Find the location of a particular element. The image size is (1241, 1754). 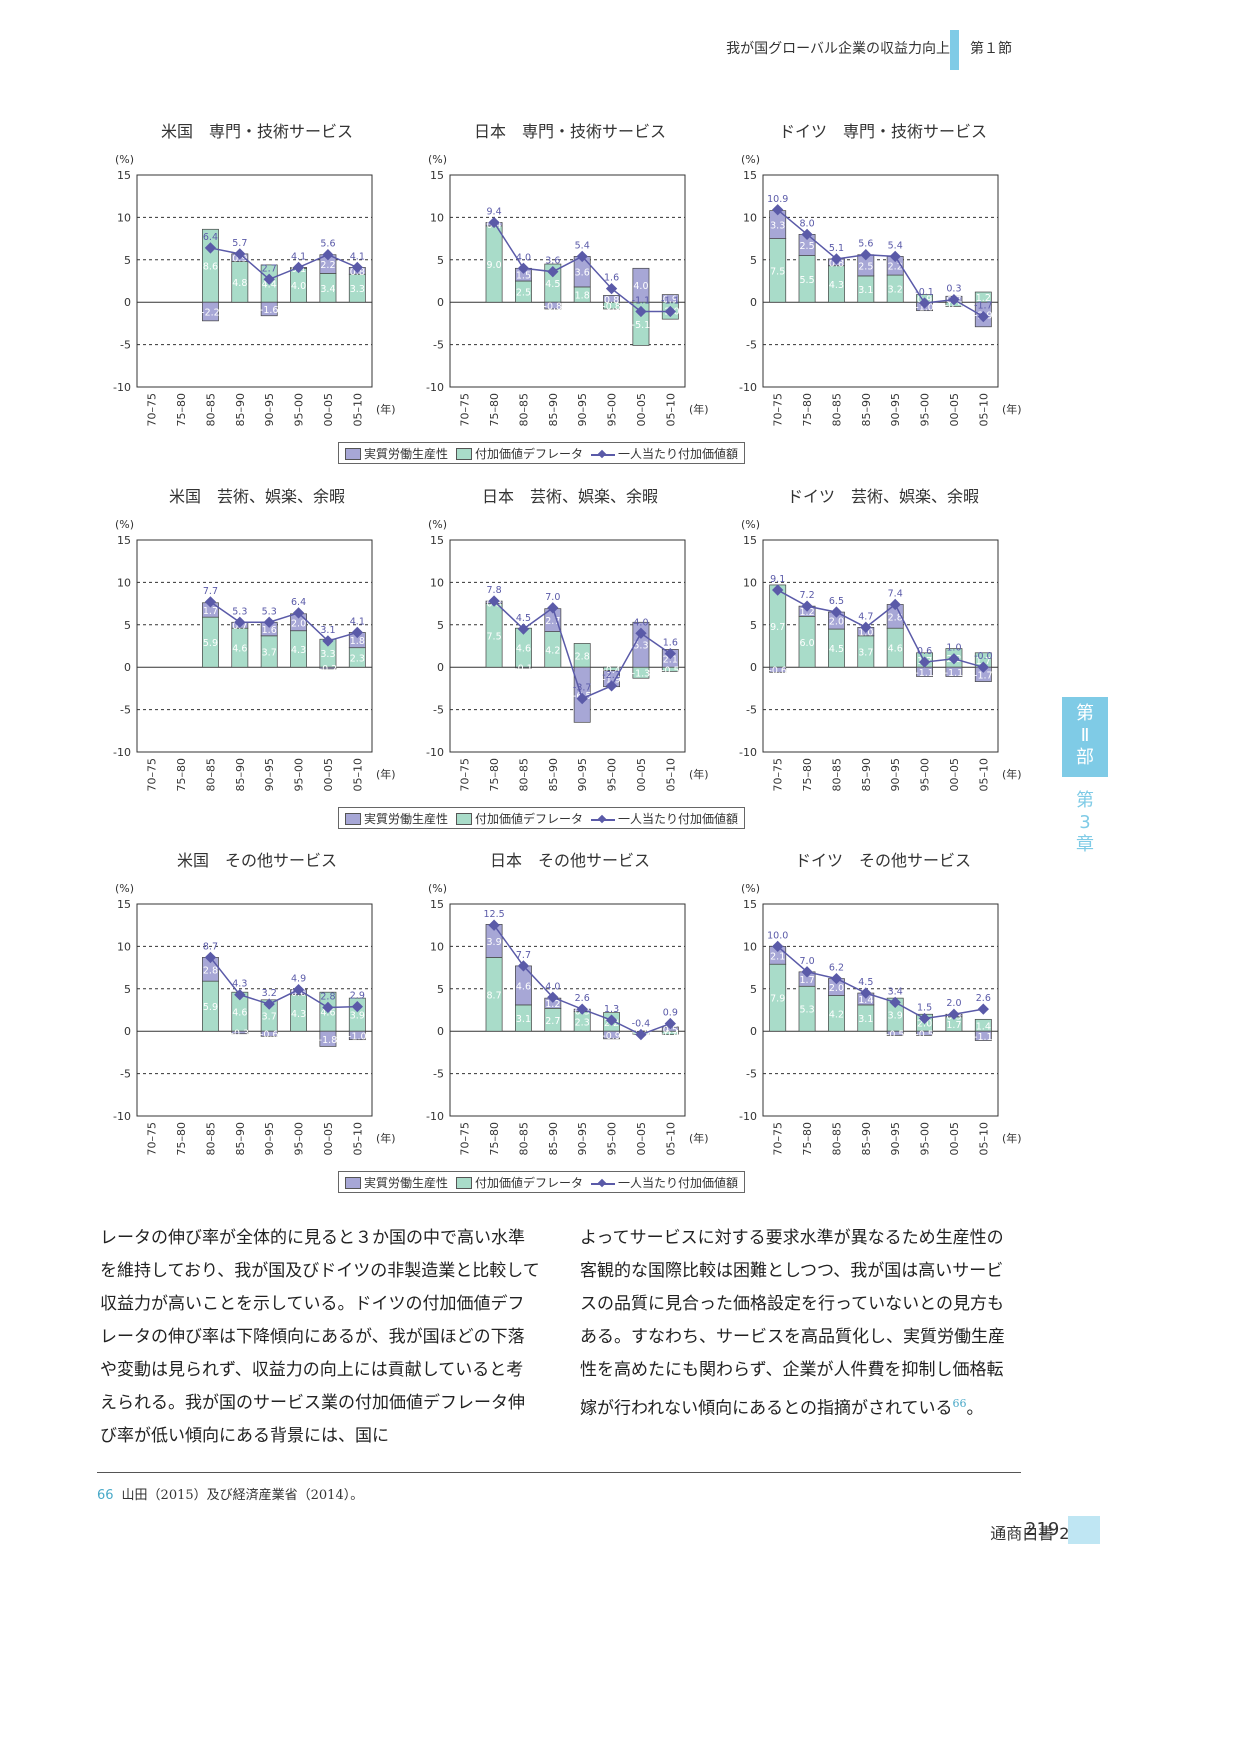

y-tick-label: 15 is located at coordinates (124, 175).